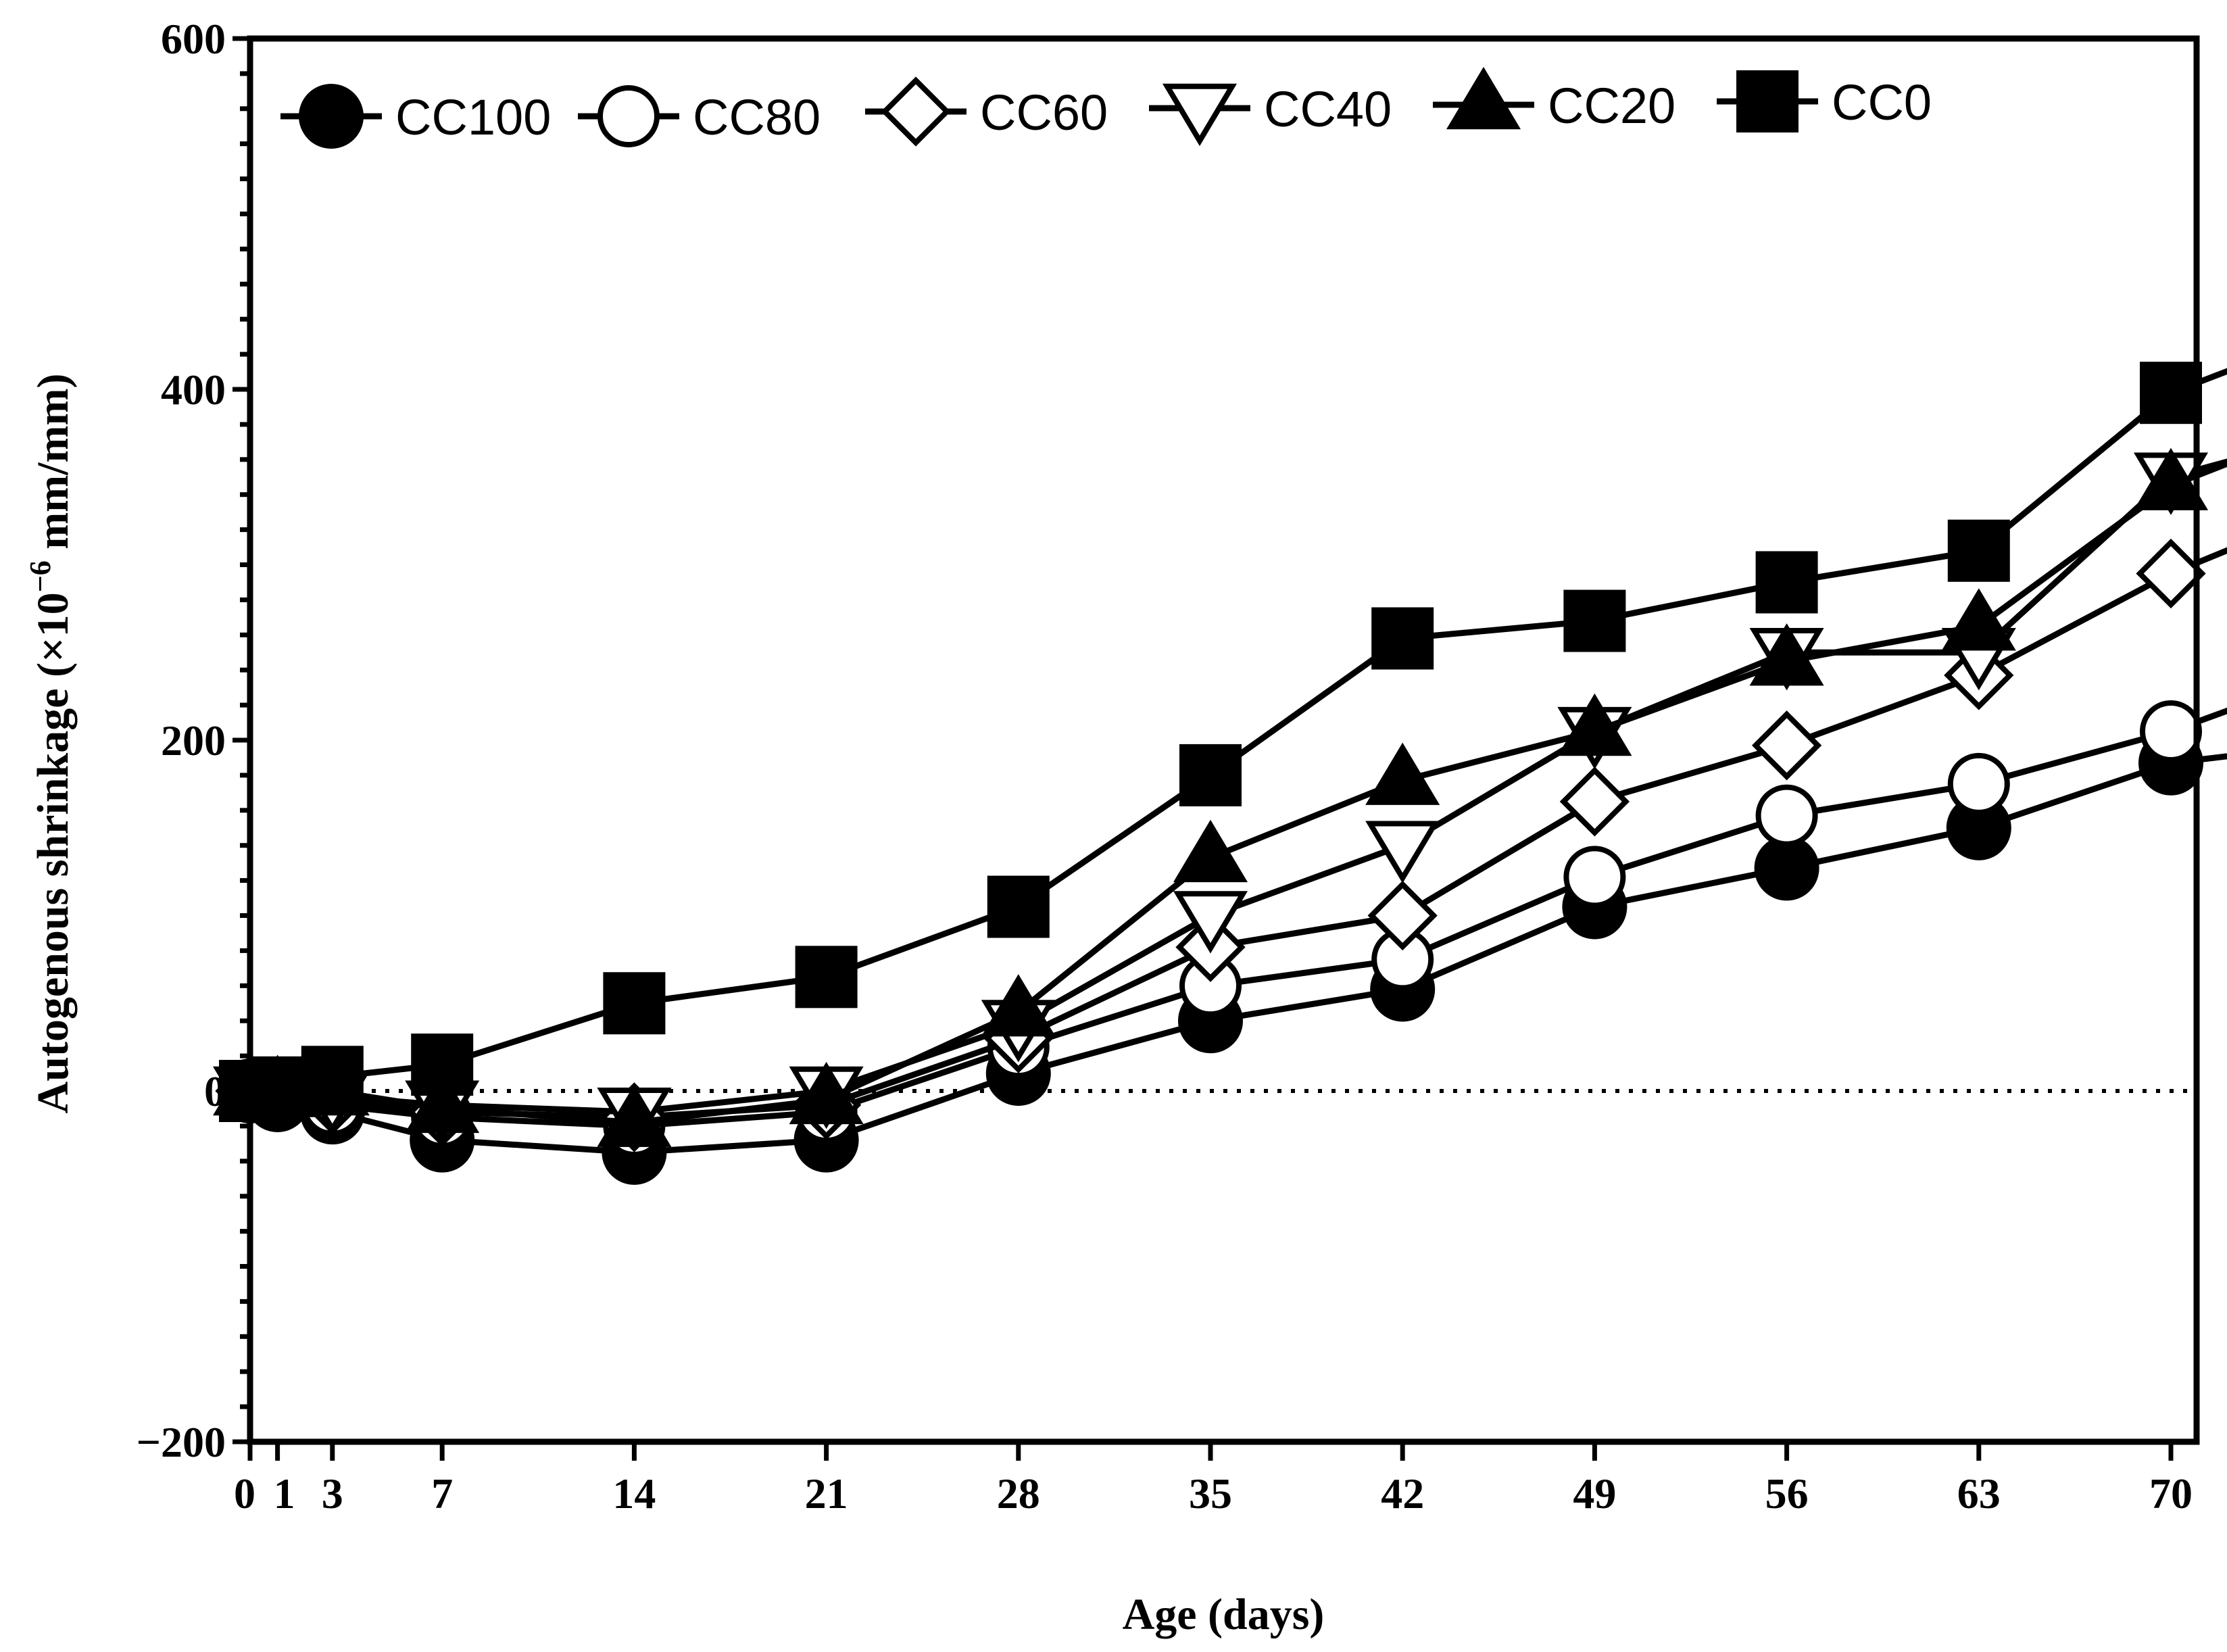  I want to click on x-axis-title: Age (days), so click(1224, 1614).